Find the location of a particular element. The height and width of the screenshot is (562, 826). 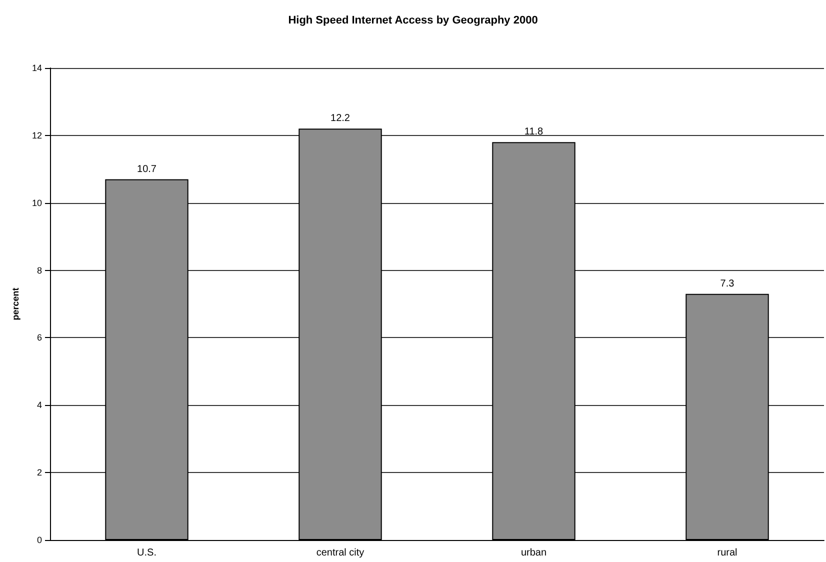

y-tick-label: 10 is located at coordinates (37, 203).